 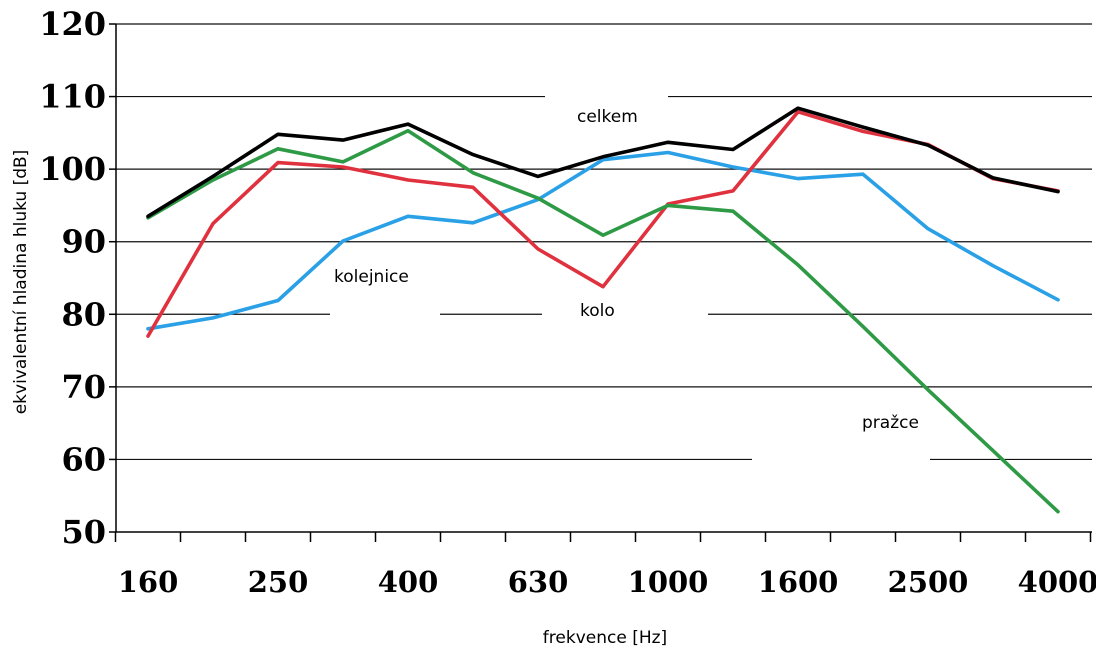 I want to click on y-tick-label: 100, so click(x=72, y=169).